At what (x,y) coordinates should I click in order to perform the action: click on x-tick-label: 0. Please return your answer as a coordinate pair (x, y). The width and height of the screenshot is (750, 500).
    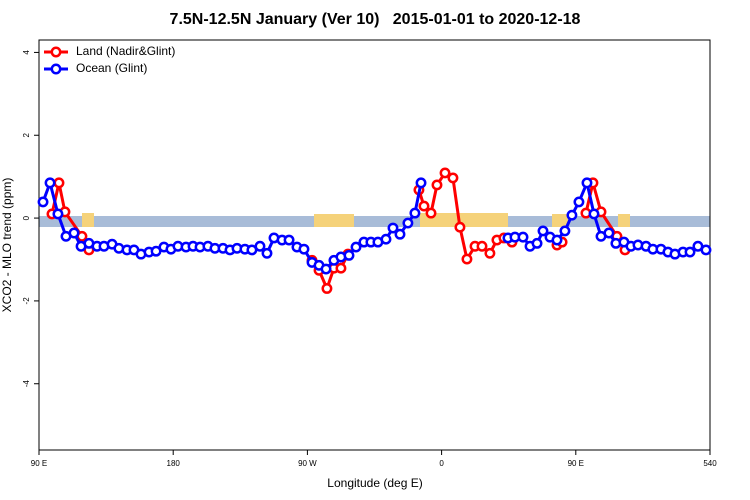
    Looking at the image, I should click on (441, 463).